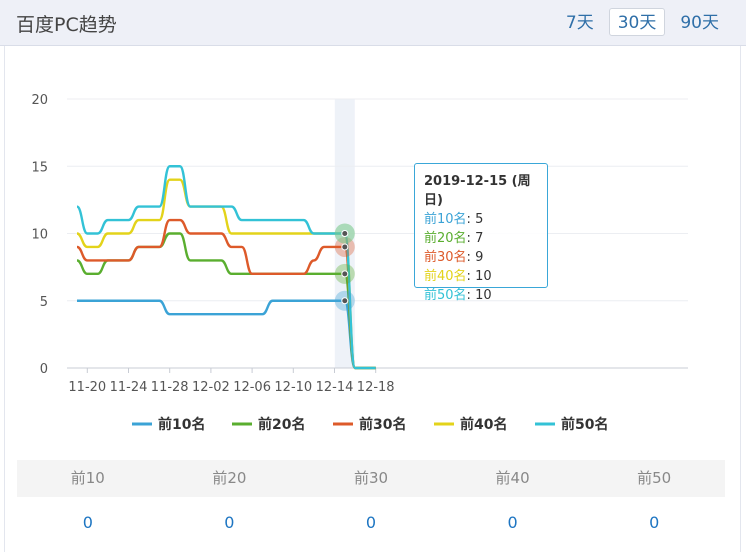 The image size is (746, 552). What do you see at coordinates (579, 23) in the screenshot?
I see `tab-7-days: 7天` at bounding box center [579, 23].